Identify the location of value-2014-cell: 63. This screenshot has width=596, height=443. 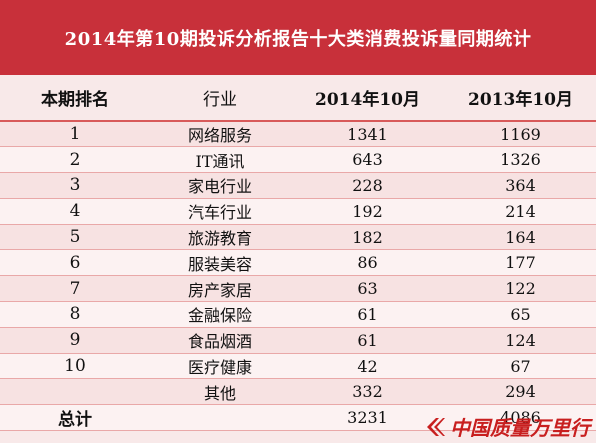
(367, 289).